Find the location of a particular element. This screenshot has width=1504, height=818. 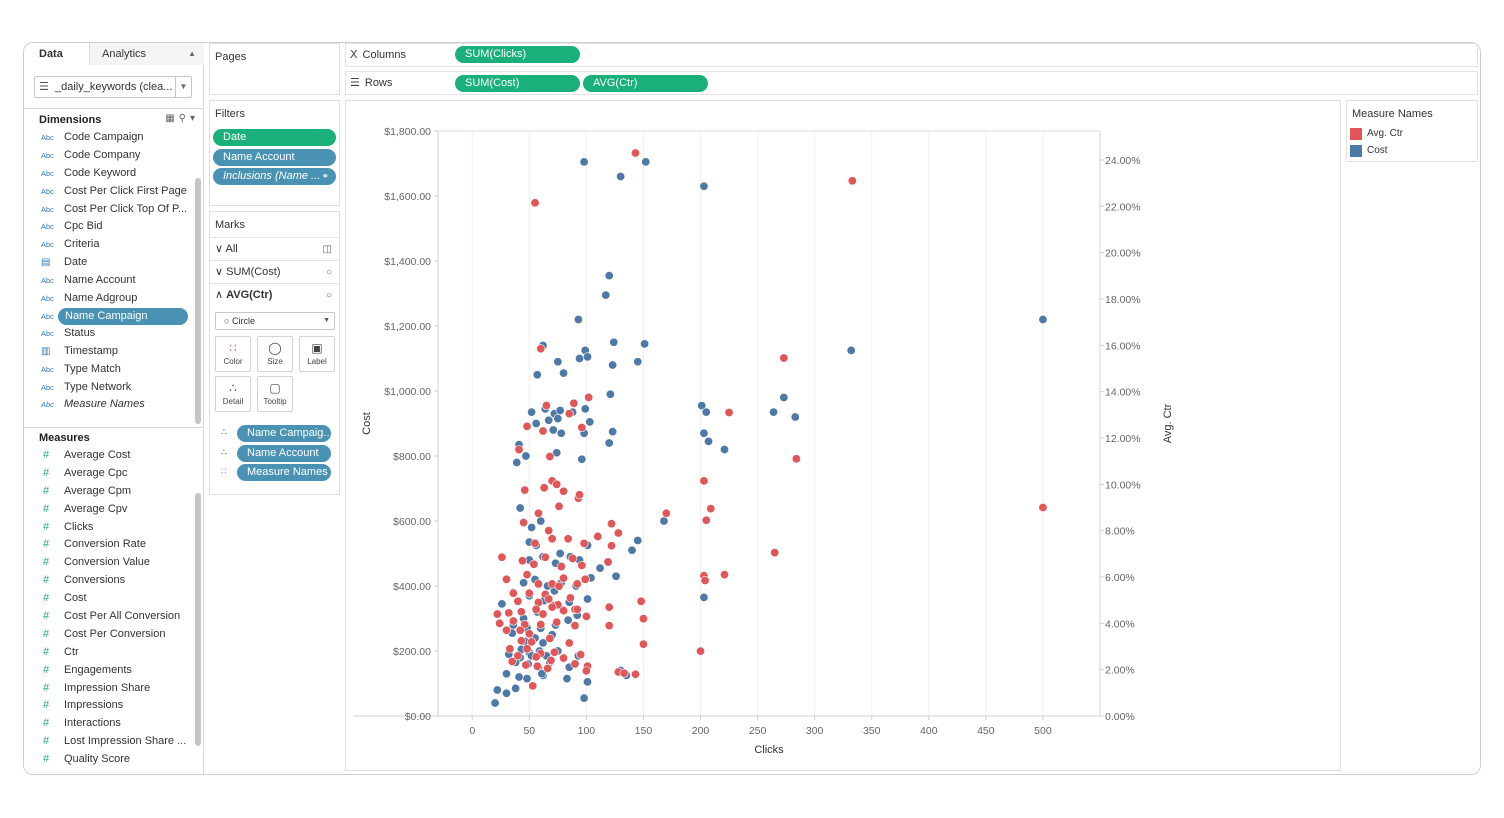

dimensions-scrollbar is located at coordinates (198, 301).